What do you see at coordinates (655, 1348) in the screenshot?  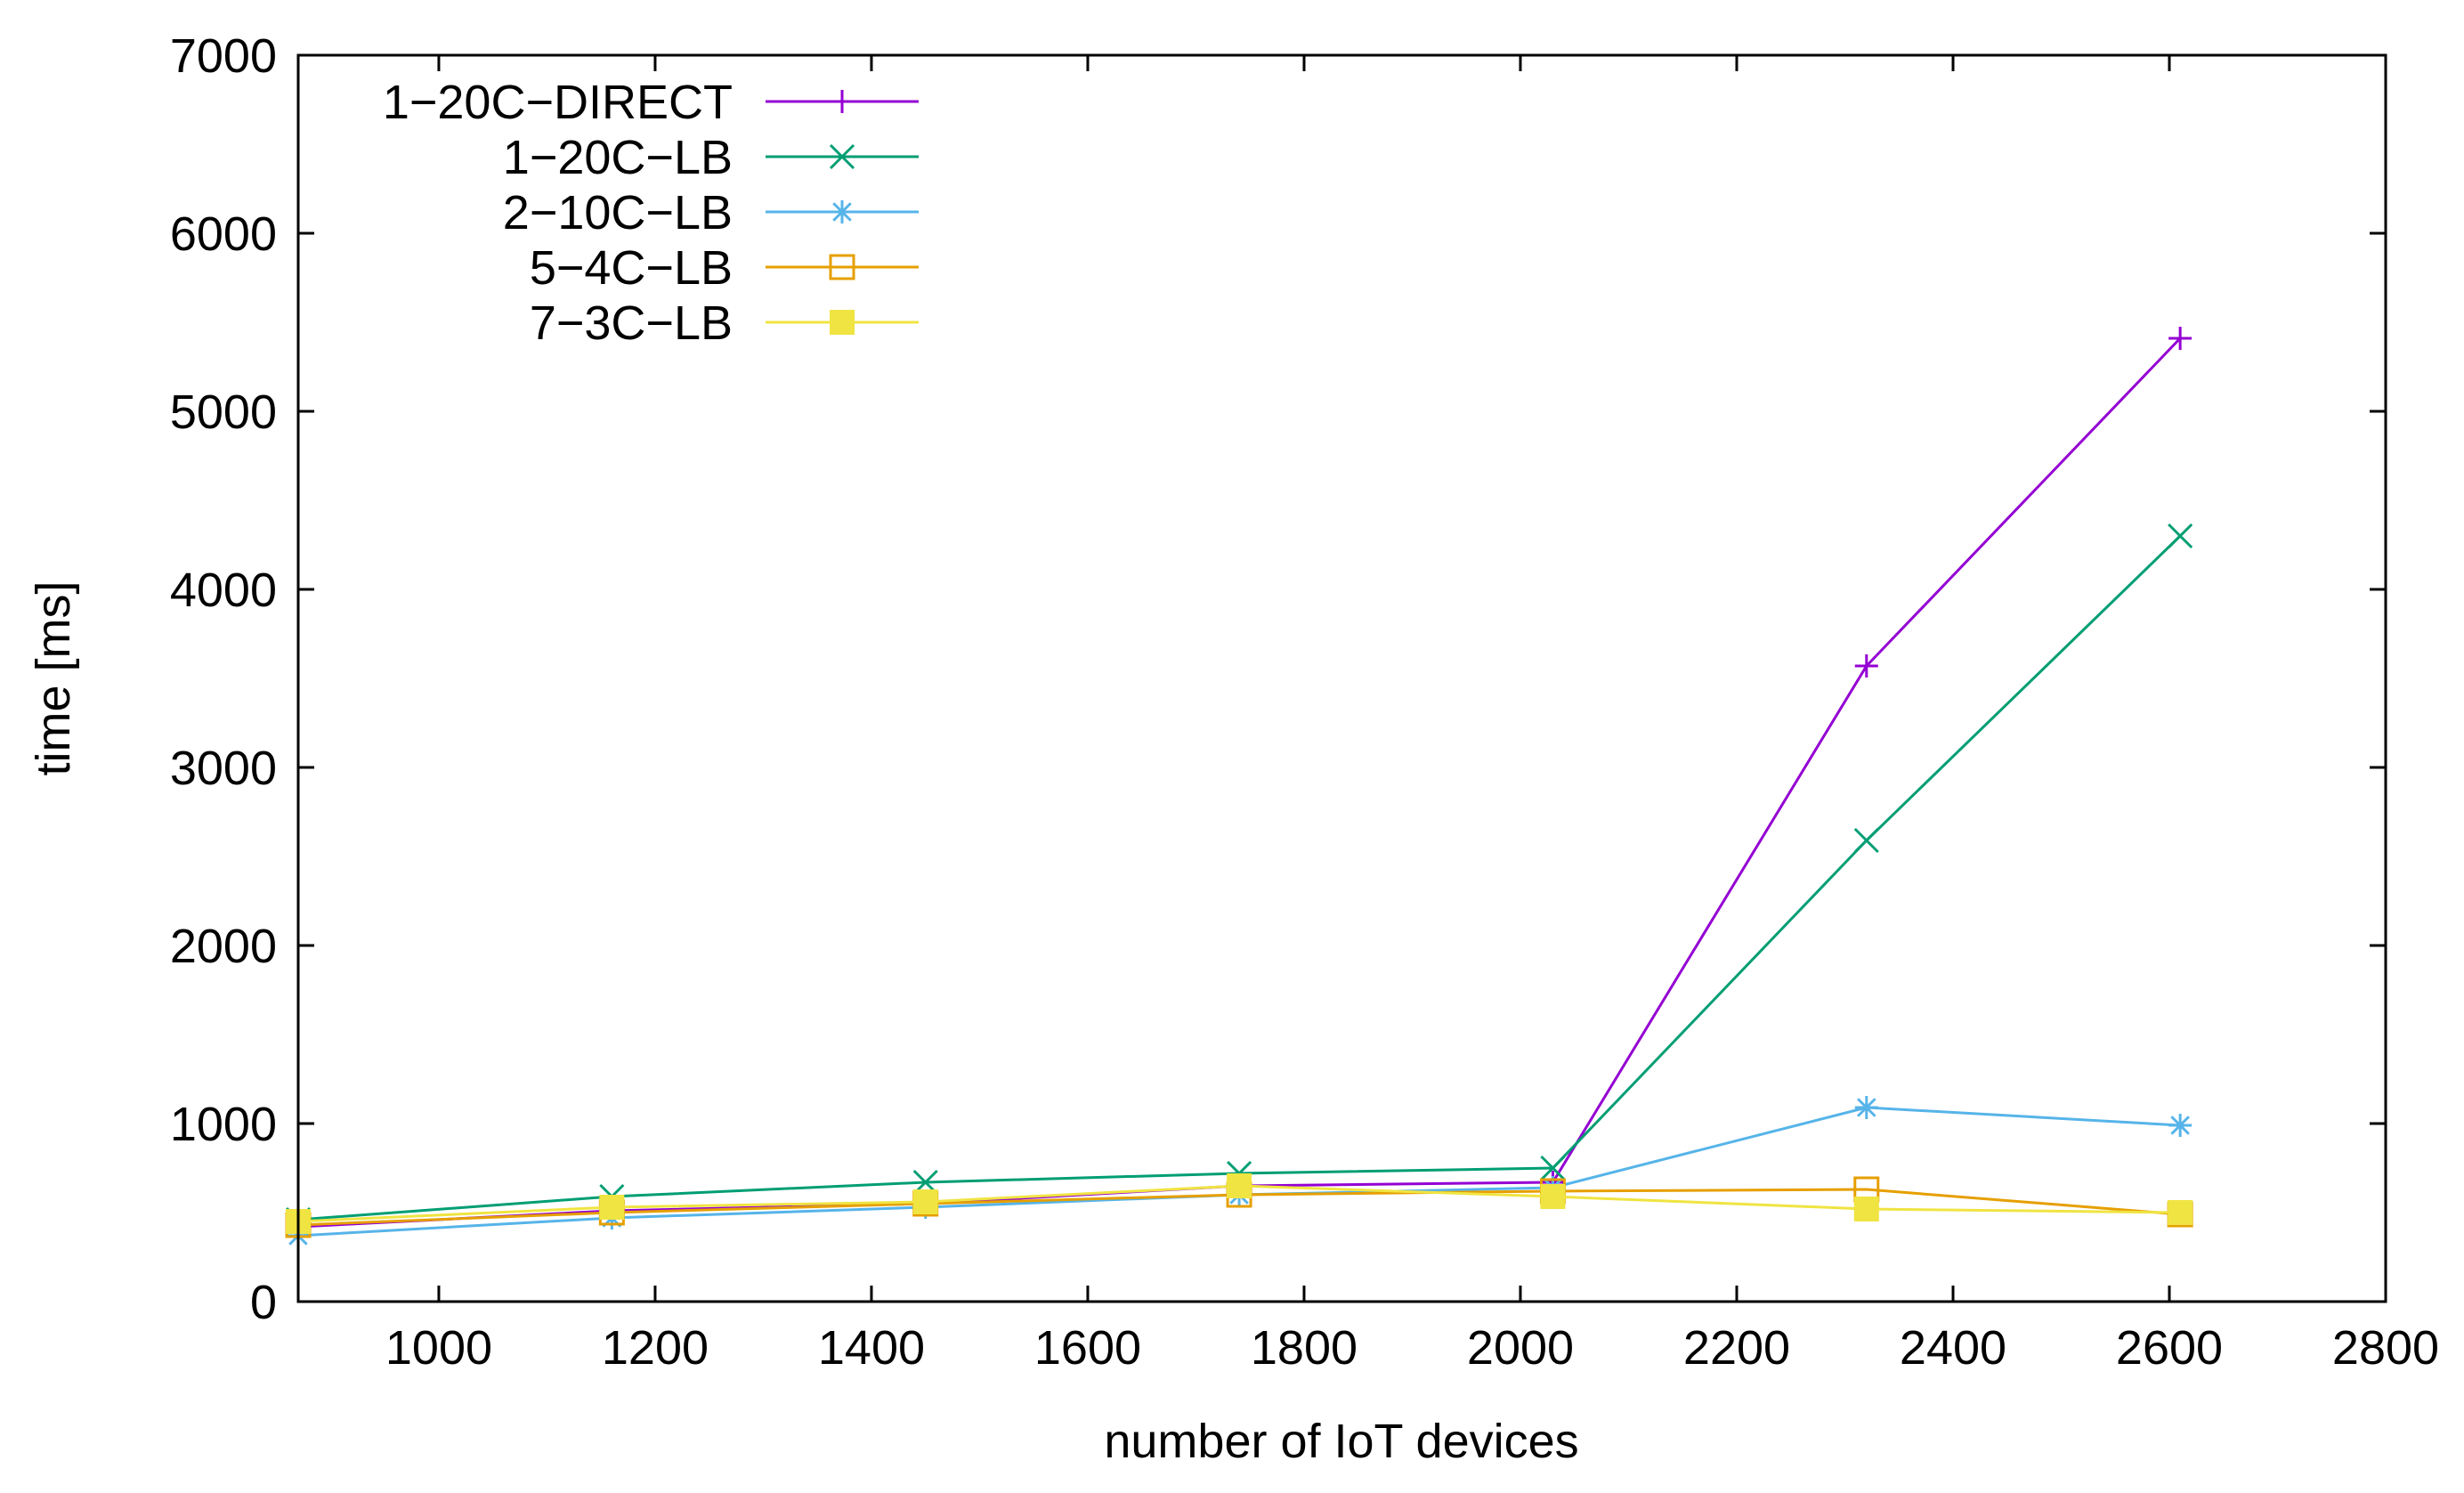 I see `x-tick-label: 1200` at bounding box center [655, 1348].